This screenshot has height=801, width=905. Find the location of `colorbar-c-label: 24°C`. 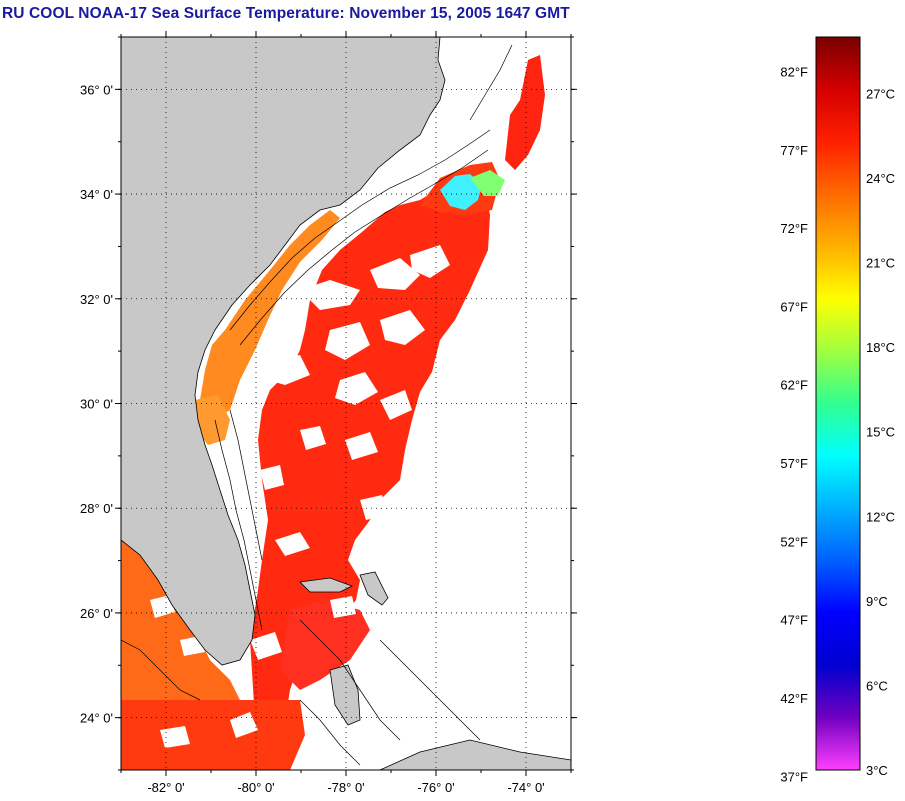

colorbar-c-label: 24°C is located at coordinates (880, 178).